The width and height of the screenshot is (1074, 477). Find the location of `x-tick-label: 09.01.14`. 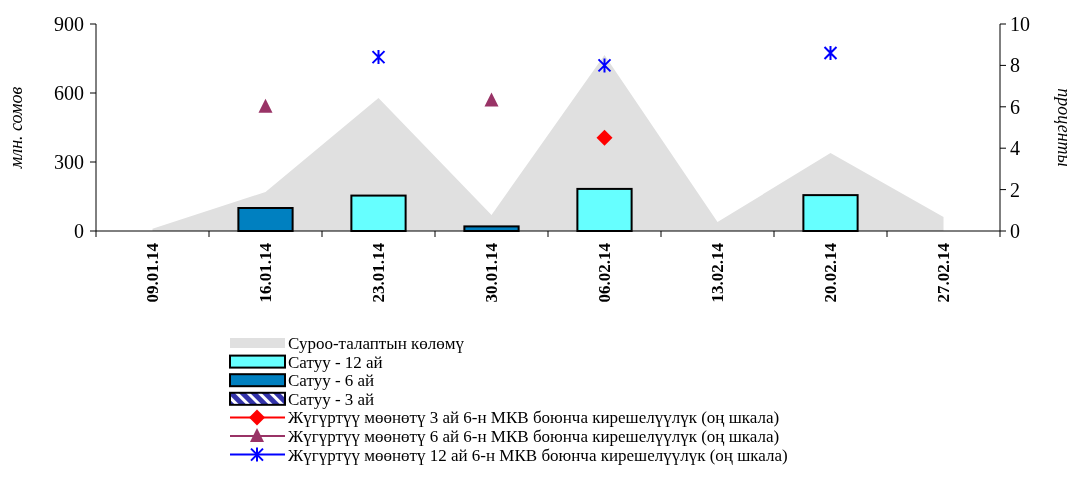

x-tick-label: 09.01.14 is located at coordinates (153, 272).